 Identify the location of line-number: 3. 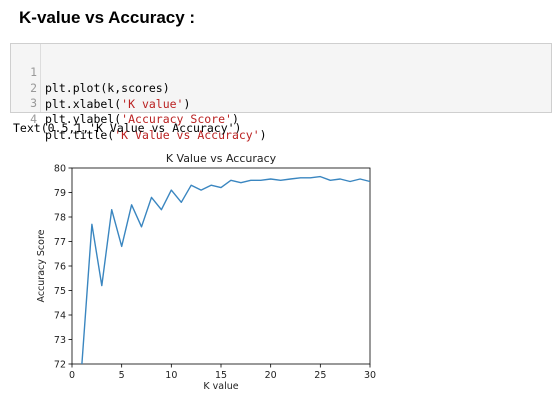
(33, 103).